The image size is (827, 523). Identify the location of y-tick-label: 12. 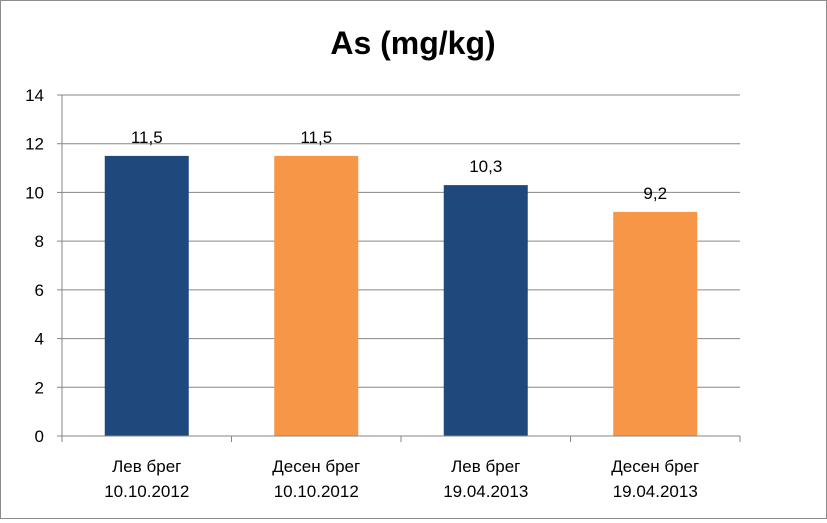
(34, 144).